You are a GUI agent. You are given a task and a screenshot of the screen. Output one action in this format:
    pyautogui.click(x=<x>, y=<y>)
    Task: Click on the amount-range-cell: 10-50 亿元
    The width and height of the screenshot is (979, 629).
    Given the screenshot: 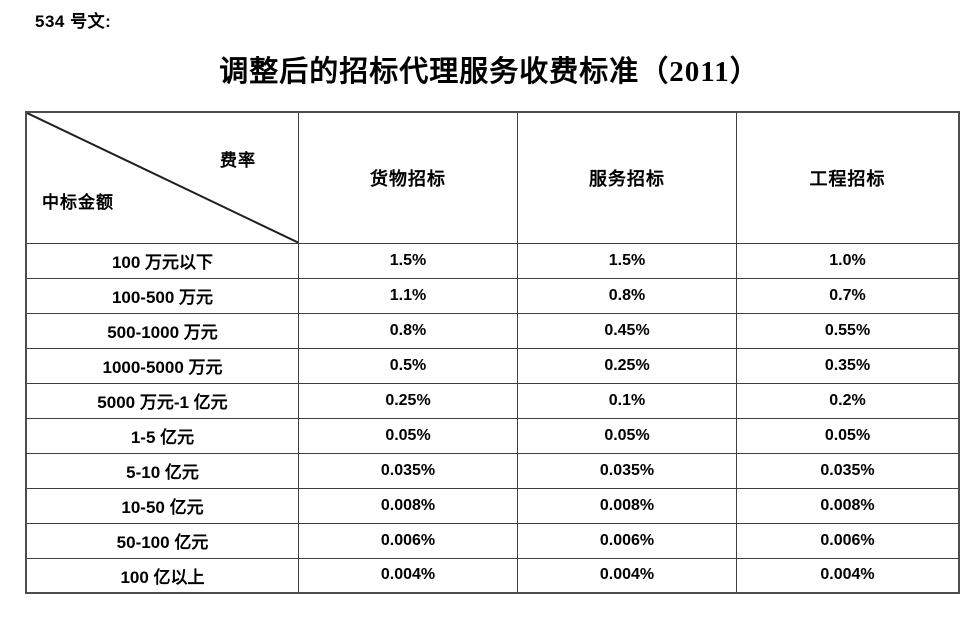 What is the action you would take?
    pyautogui.click(x=162, y=505)
    